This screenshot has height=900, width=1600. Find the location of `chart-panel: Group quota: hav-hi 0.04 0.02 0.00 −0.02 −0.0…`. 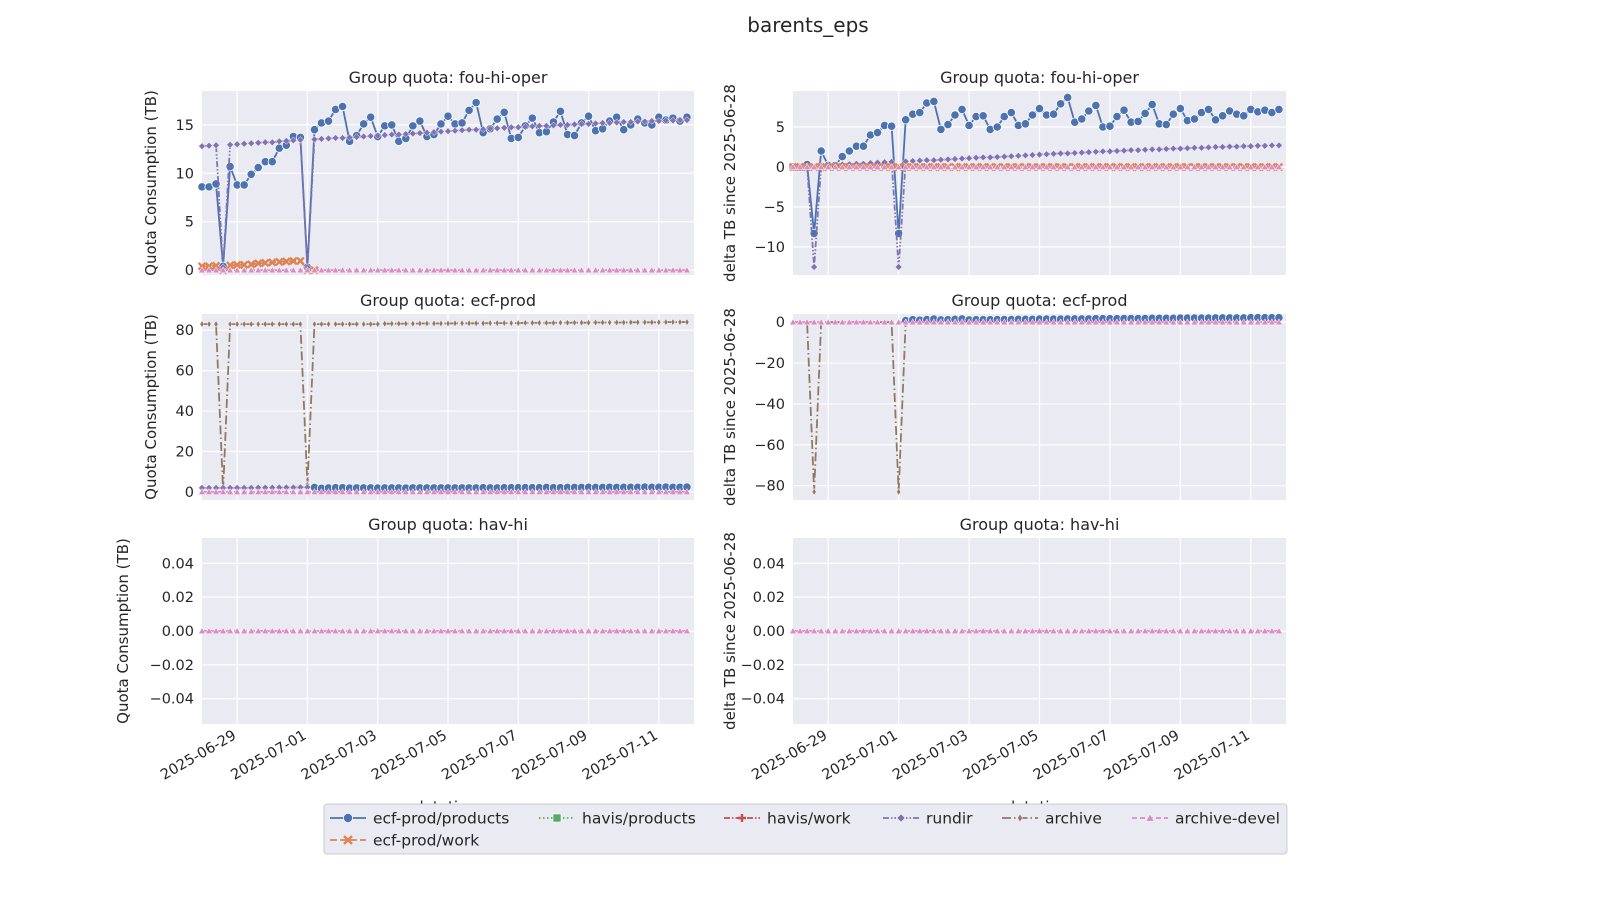

chart-panel: Group quota: hav-hi 0.04 0.02 0.00 −0.02 −0.0… is located at coordinates (1003, 665).